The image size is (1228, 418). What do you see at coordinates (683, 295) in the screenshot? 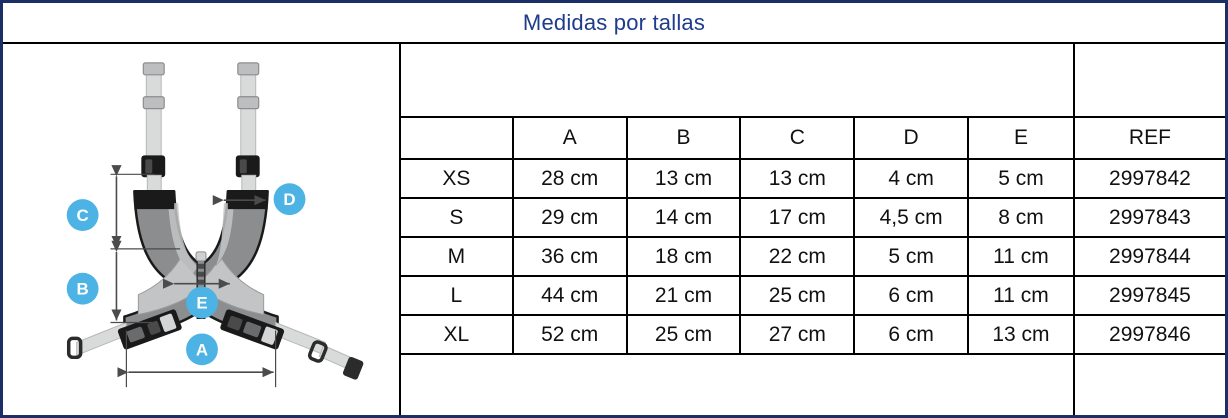
I see `cell-b: 21 cm` at bounding box center [683, 295].